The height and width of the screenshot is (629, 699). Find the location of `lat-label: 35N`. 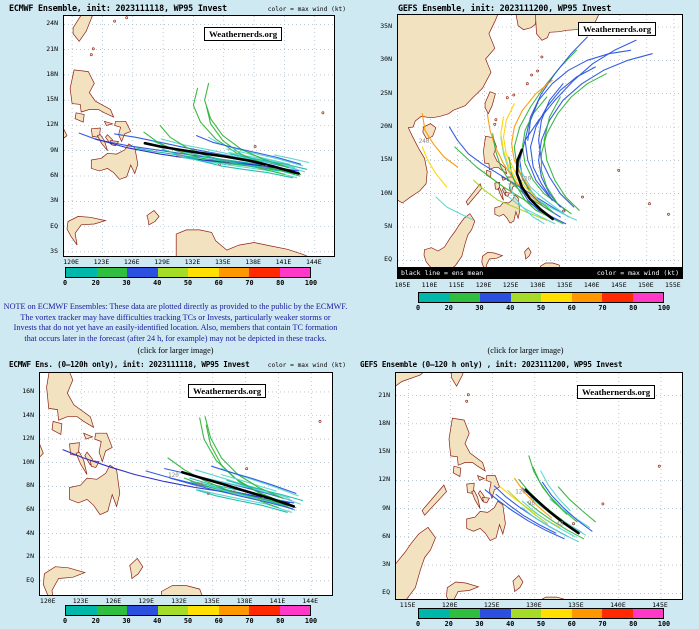

lat-label: 35N is located at coordinates (386, 26).